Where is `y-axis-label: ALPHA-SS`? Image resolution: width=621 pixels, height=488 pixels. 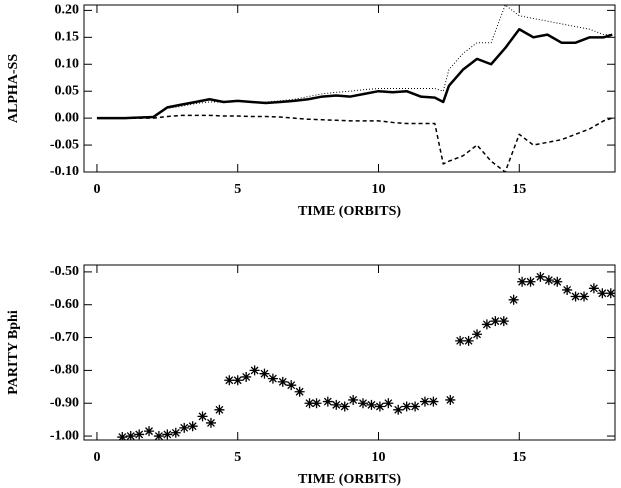
y-axis-label: ALPHA-SS is located at coordinates (13, 88).